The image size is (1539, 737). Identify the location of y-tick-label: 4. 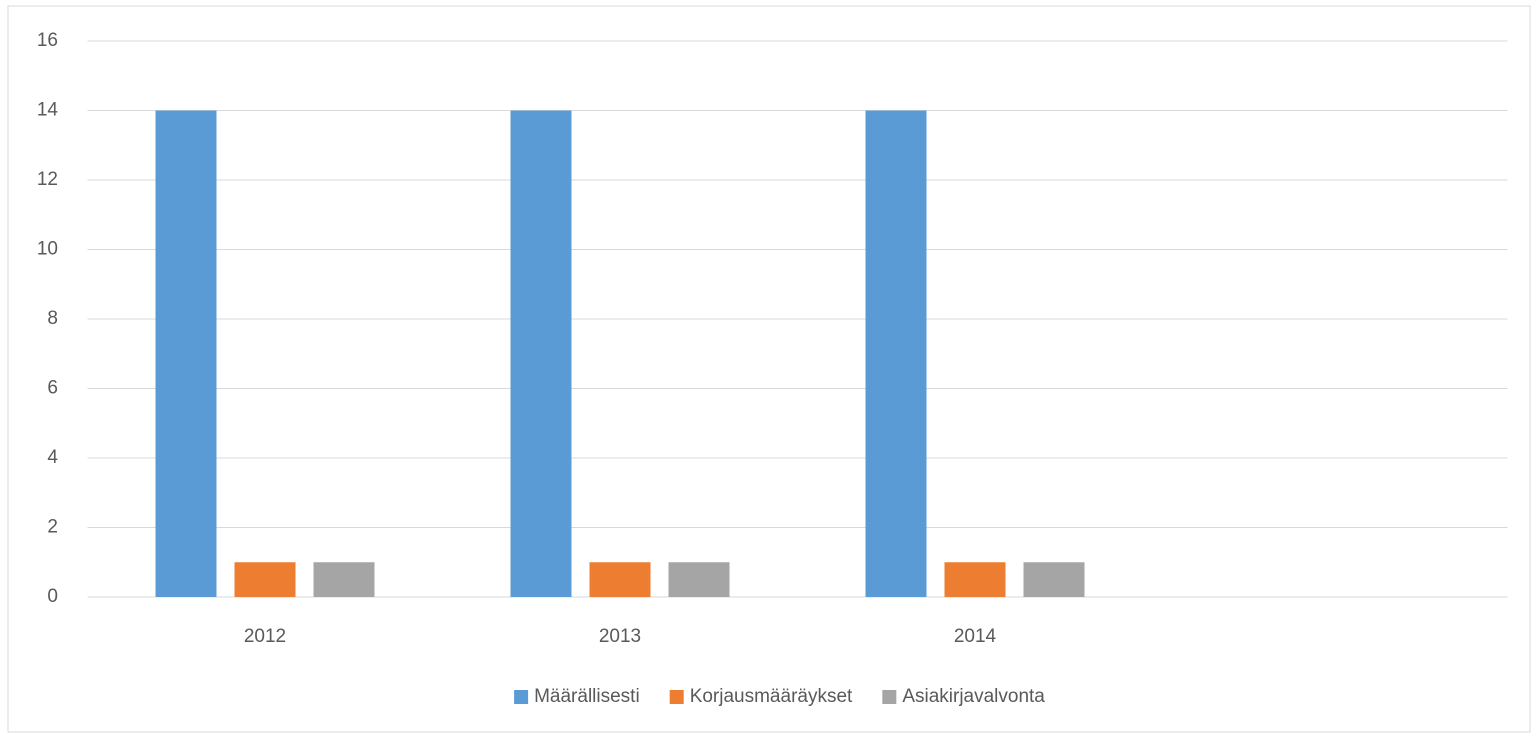
(52, 457).